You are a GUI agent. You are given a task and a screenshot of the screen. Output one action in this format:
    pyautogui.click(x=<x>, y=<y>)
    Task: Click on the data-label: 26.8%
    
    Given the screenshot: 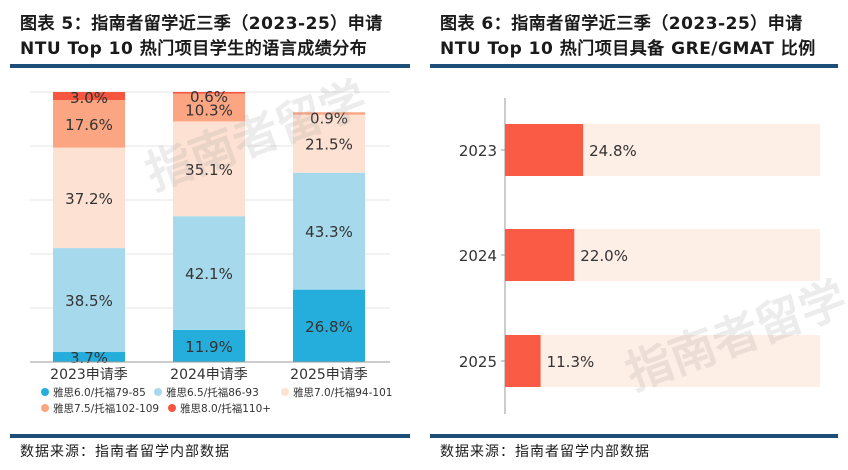 What is the action you would take?
    pyautogui.click(x=329, y=327)
    